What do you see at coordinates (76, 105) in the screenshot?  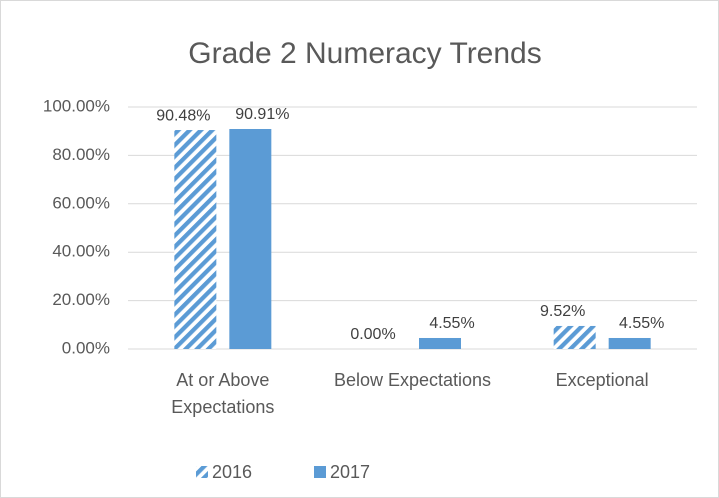 I see `y-tick-label: 100.00%` at bounding box center [76, 105].